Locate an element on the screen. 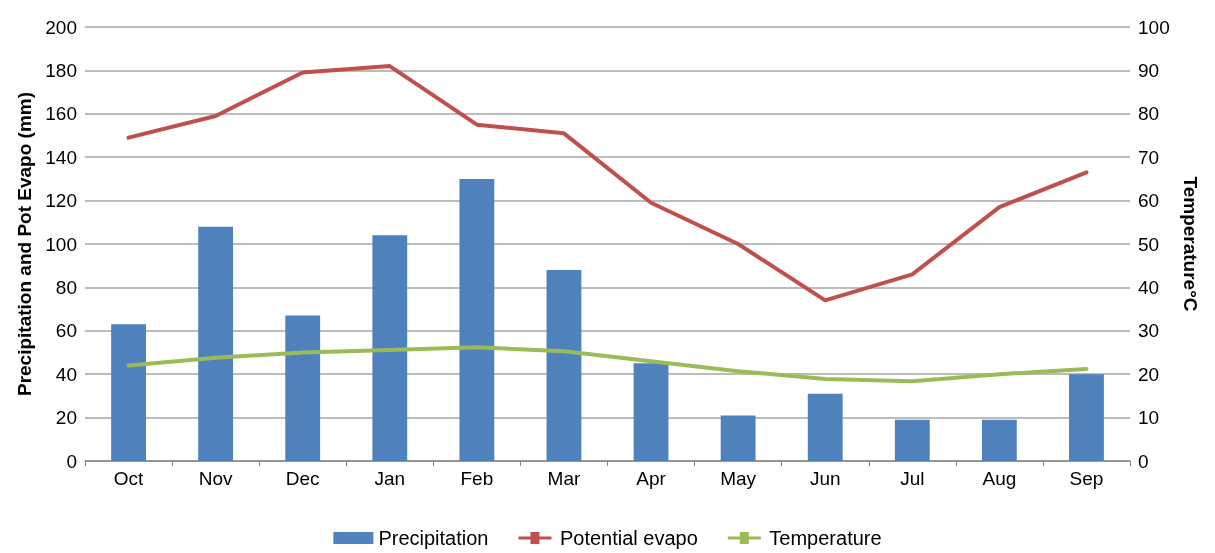  y2-tick-label: 90 is located at coordinates (1149, 70).